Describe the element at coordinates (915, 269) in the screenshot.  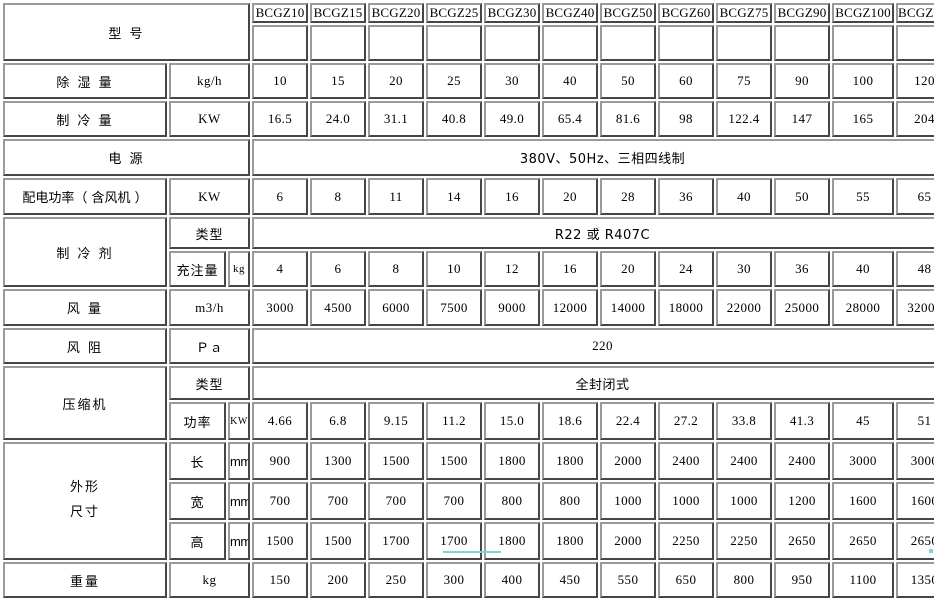
I see `cell-refcharge-11: 48` at that location.